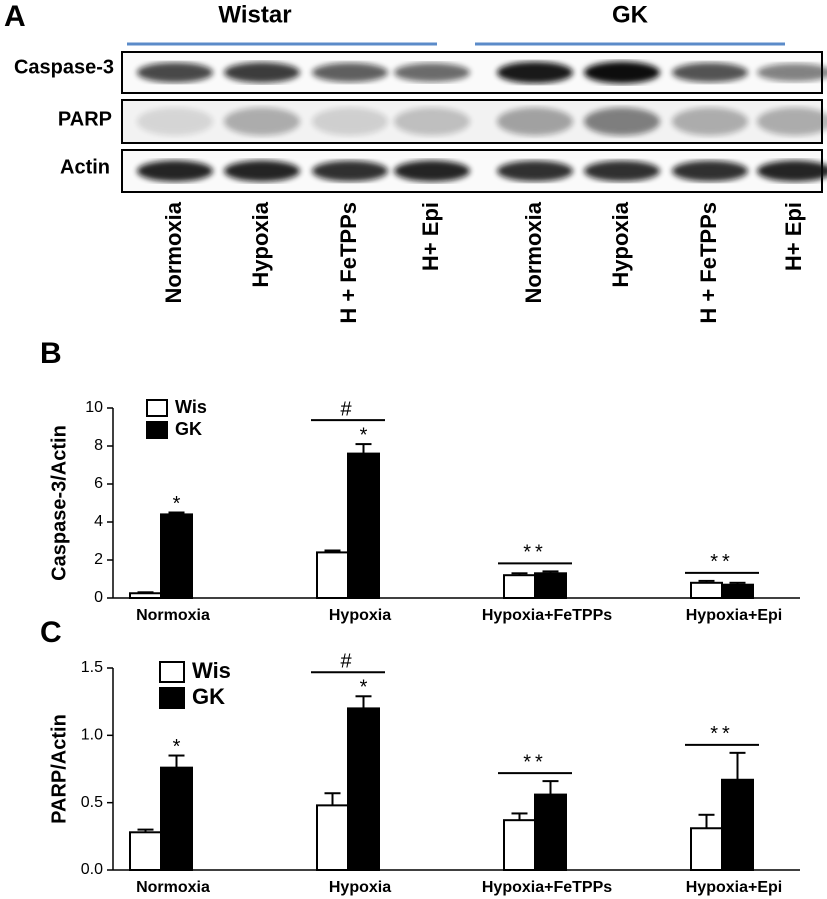 The image size is (827, 899). Describe the element at coordinates (94, 407) in the screenshot. I see `y-tick-label: 10` at that location.